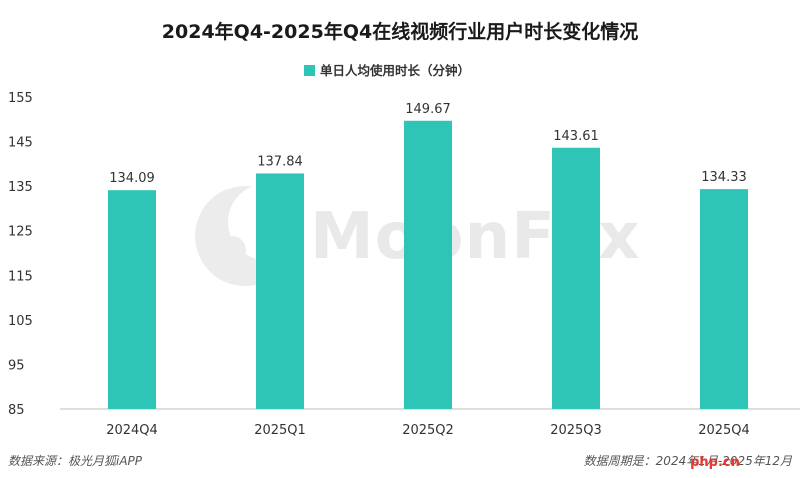 This screenshot has height=478, width=800. What do you see at coordinates (20, 321) in the screenshot?
I see `y-tick-label: 105` at bounding box center [20, 321].